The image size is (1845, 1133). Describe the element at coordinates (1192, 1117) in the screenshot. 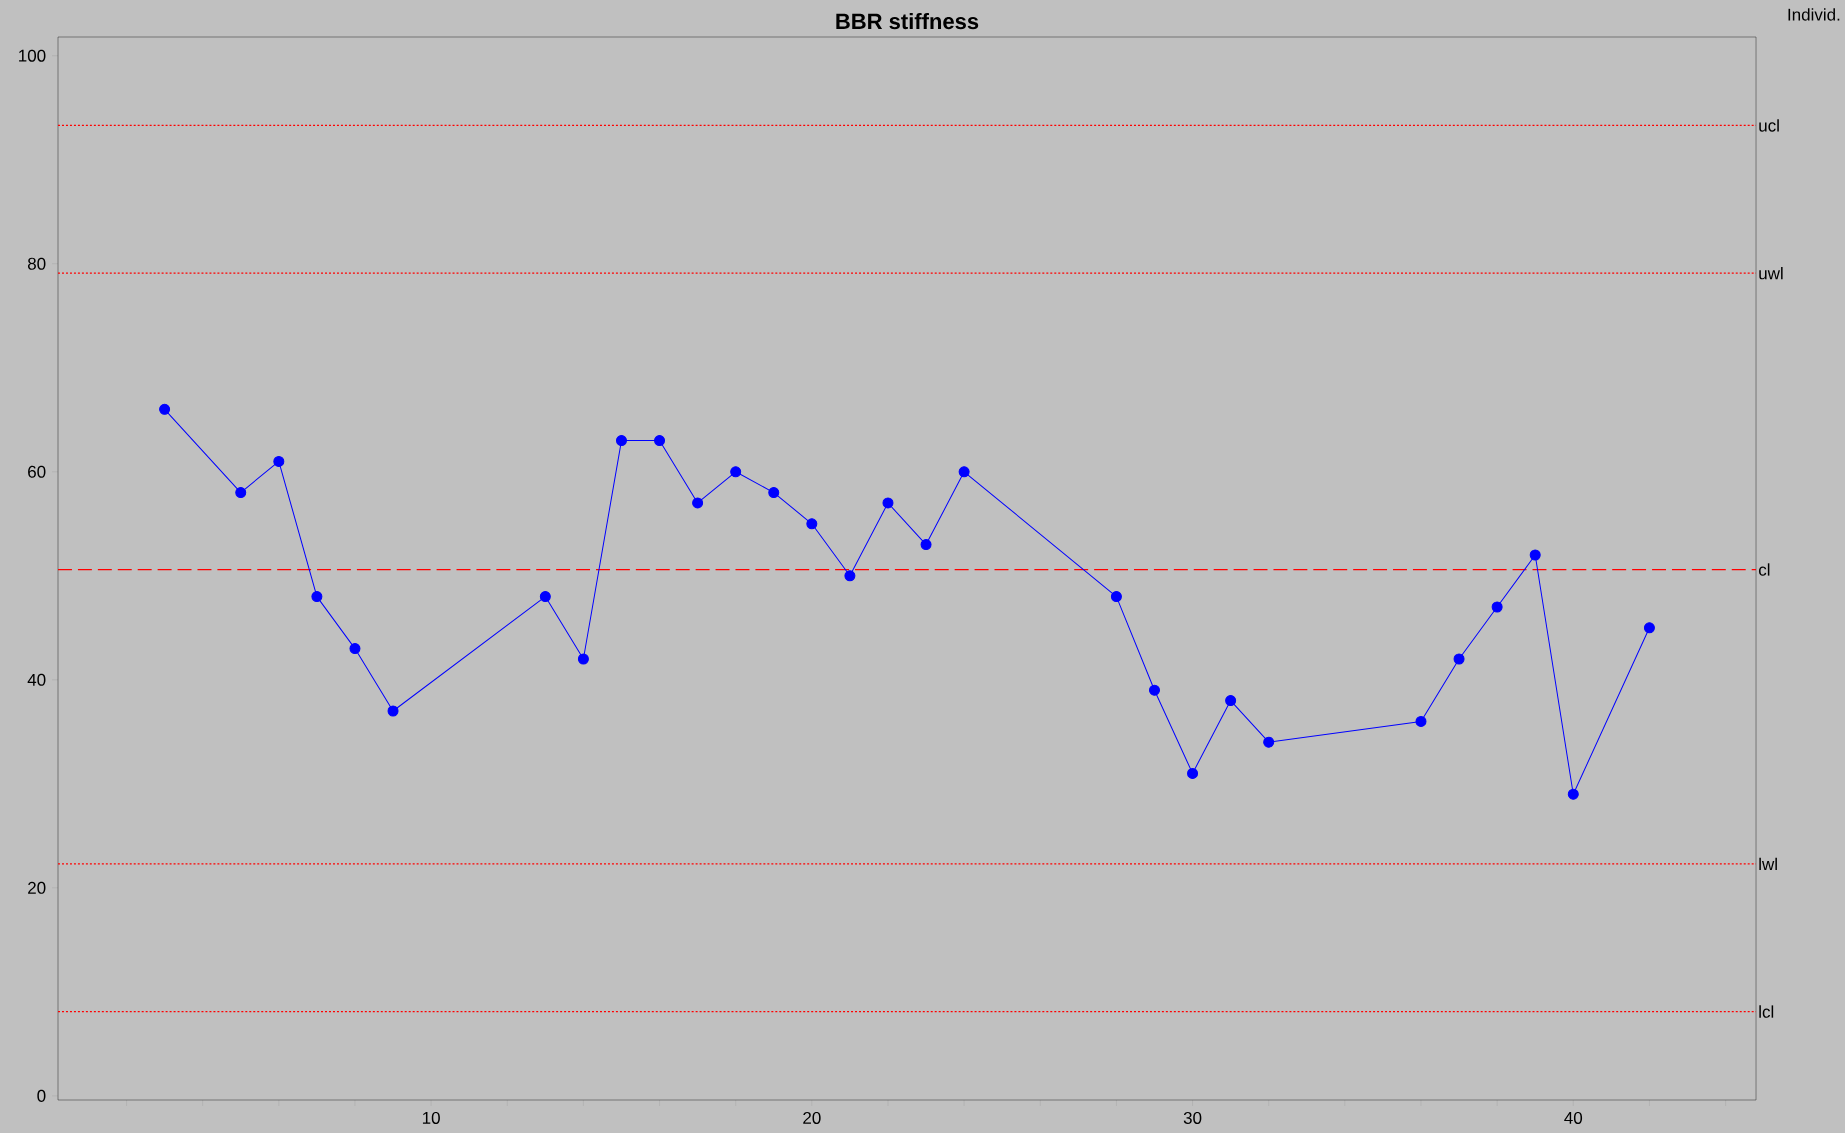

I see `x-tick-label: 30` at that location.